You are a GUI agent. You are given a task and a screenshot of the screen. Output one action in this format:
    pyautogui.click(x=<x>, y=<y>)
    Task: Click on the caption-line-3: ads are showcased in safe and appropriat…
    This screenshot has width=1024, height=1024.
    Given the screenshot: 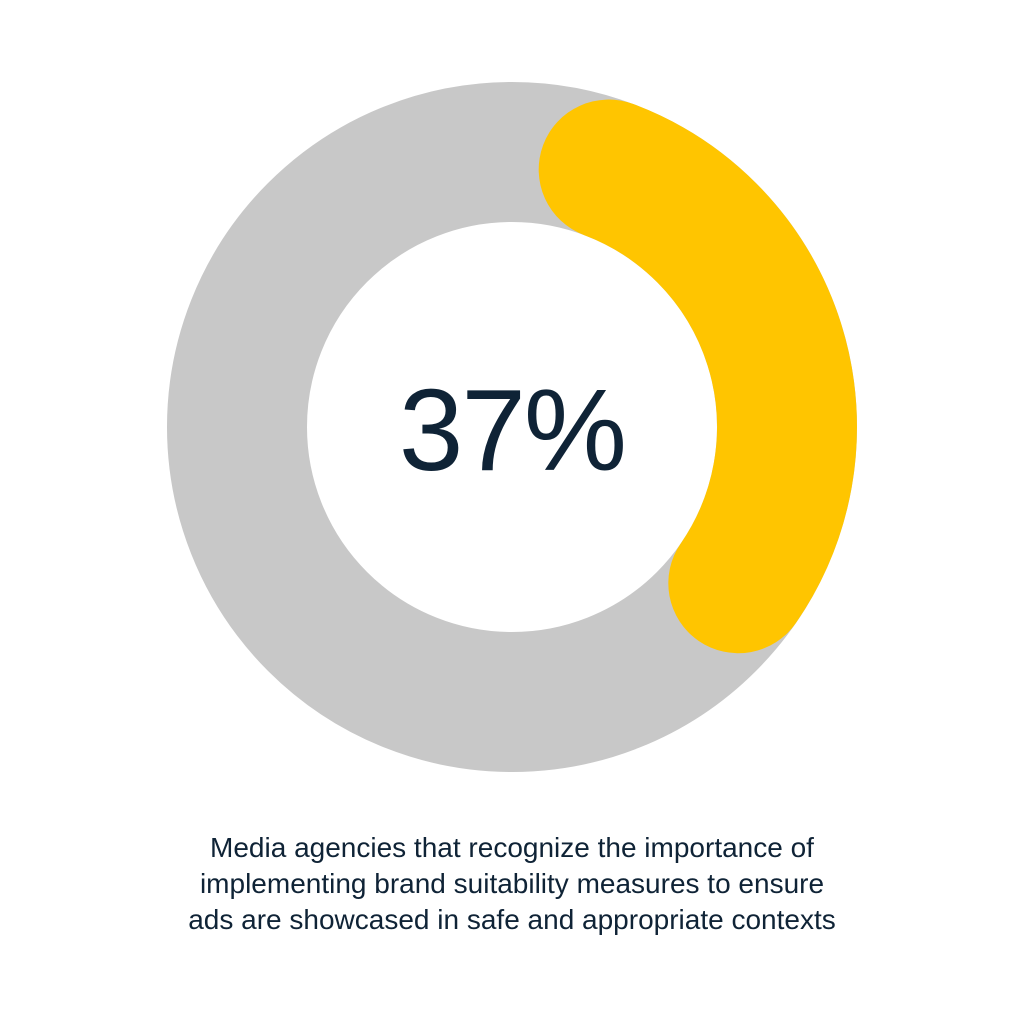 What is the action you would take?
    pyautogui.click(x=512, y=919)
    